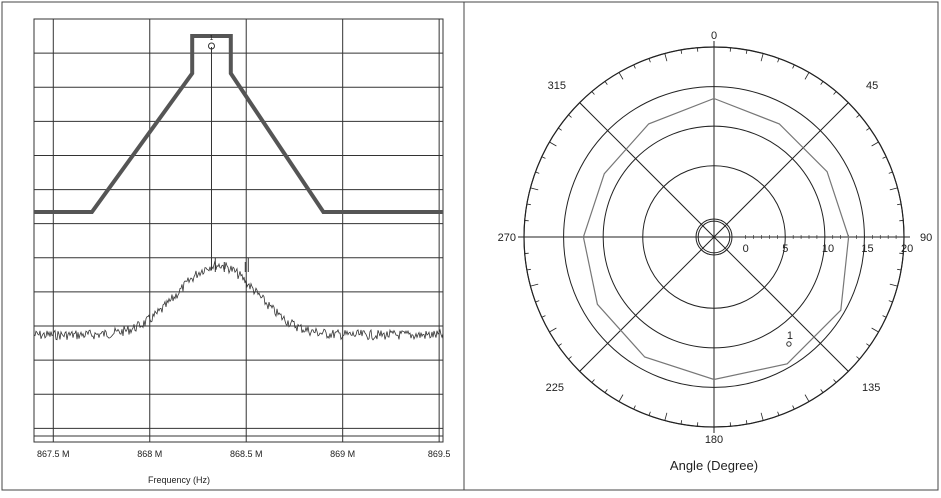 The height and width of the screenshot is (498, 941). What do you see at coordinates (53, 454) in the screenshot?
I see `spectrum-x-tick-label: 867.5 M` at bounding box center [53, 454].